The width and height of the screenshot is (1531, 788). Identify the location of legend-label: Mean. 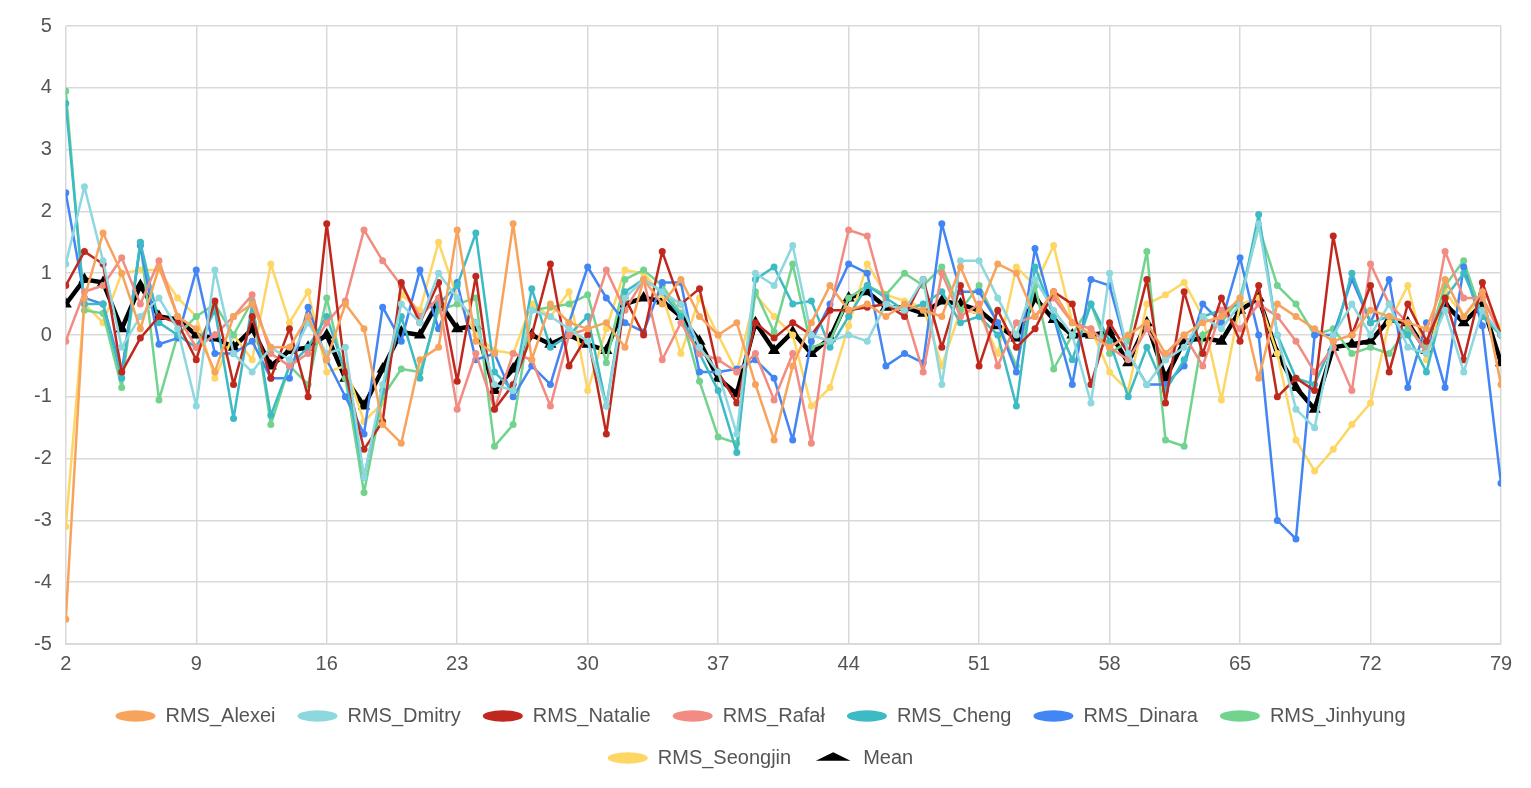
(888, 756).